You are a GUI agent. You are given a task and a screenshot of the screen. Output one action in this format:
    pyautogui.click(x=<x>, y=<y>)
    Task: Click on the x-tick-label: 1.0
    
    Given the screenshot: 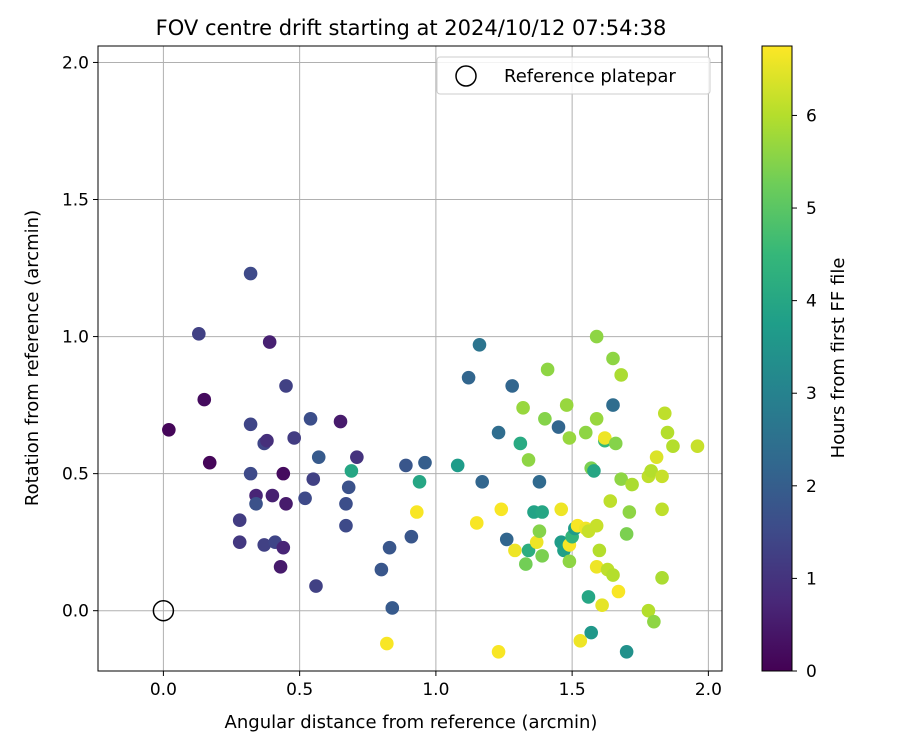 What is the action you would take?
    pyautogui.click(x=435, y=690)
    